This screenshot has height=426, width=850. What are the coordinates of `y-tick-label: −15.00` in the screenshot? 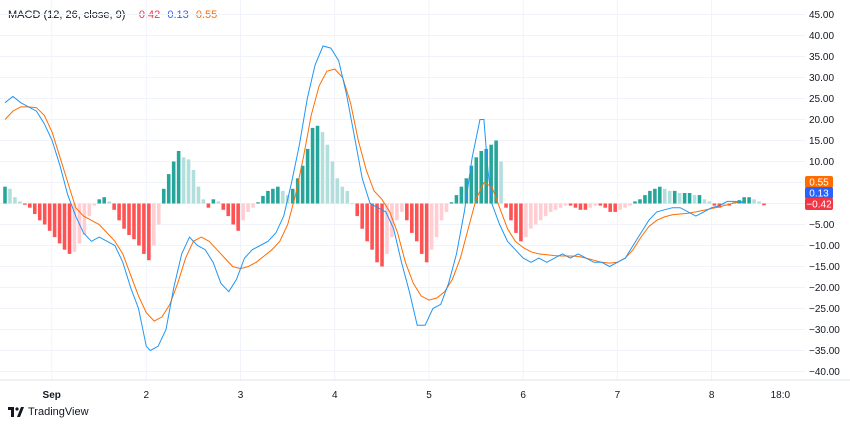 It's located at (824, 267).